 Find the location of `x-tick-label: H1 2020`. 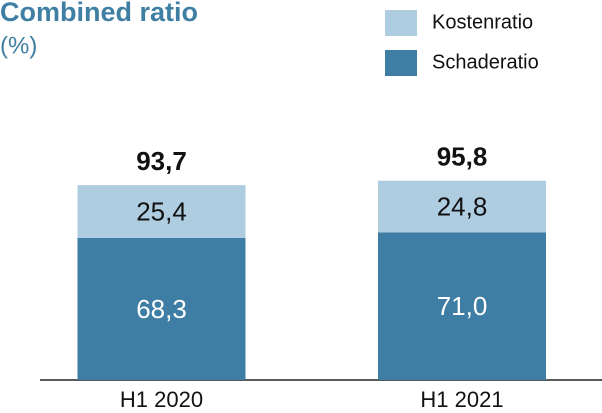

x-tick-label: H1 2020 is located at coordinates (161, 399).